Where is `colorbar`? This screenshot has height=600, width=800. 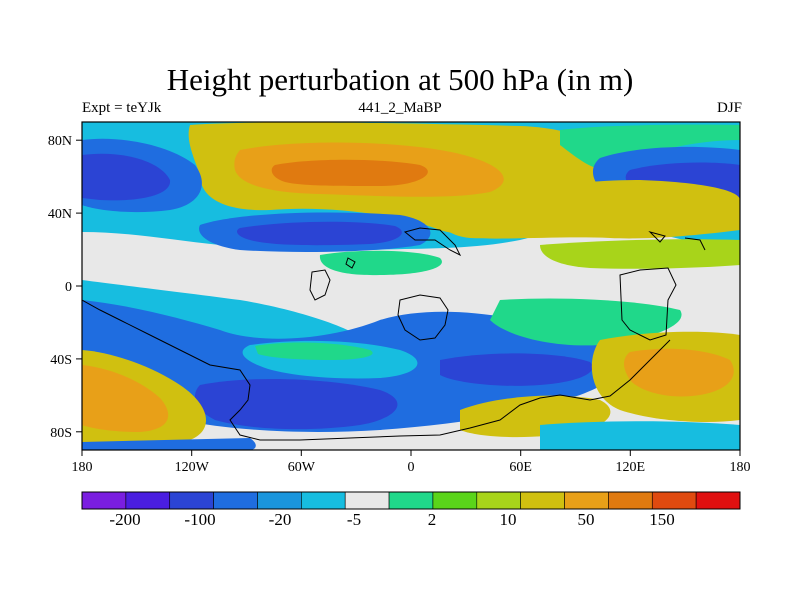
colorbar is located at coordinates (411, 500).